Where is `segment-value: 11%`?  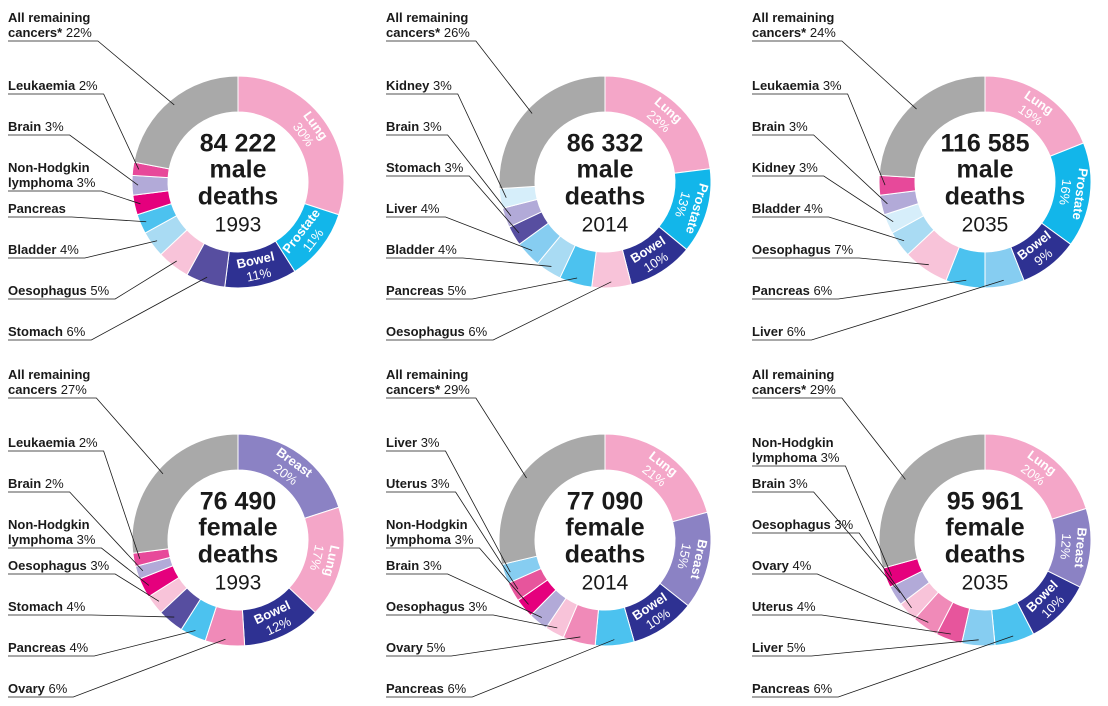 segment-value: 11% is located at coordinates (259, 275).